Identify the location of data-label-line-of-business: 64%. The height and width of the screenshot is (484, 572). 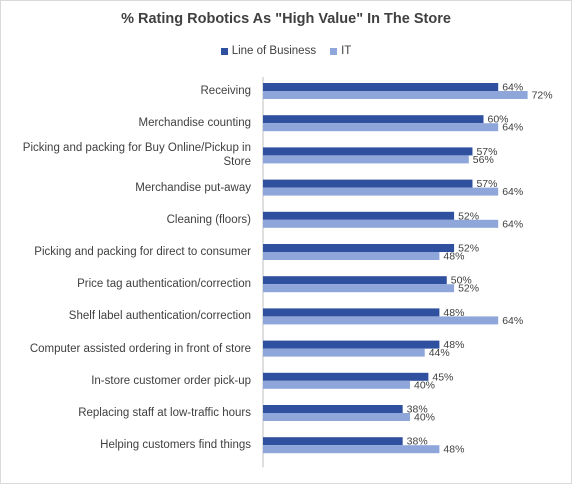
(512, 88).